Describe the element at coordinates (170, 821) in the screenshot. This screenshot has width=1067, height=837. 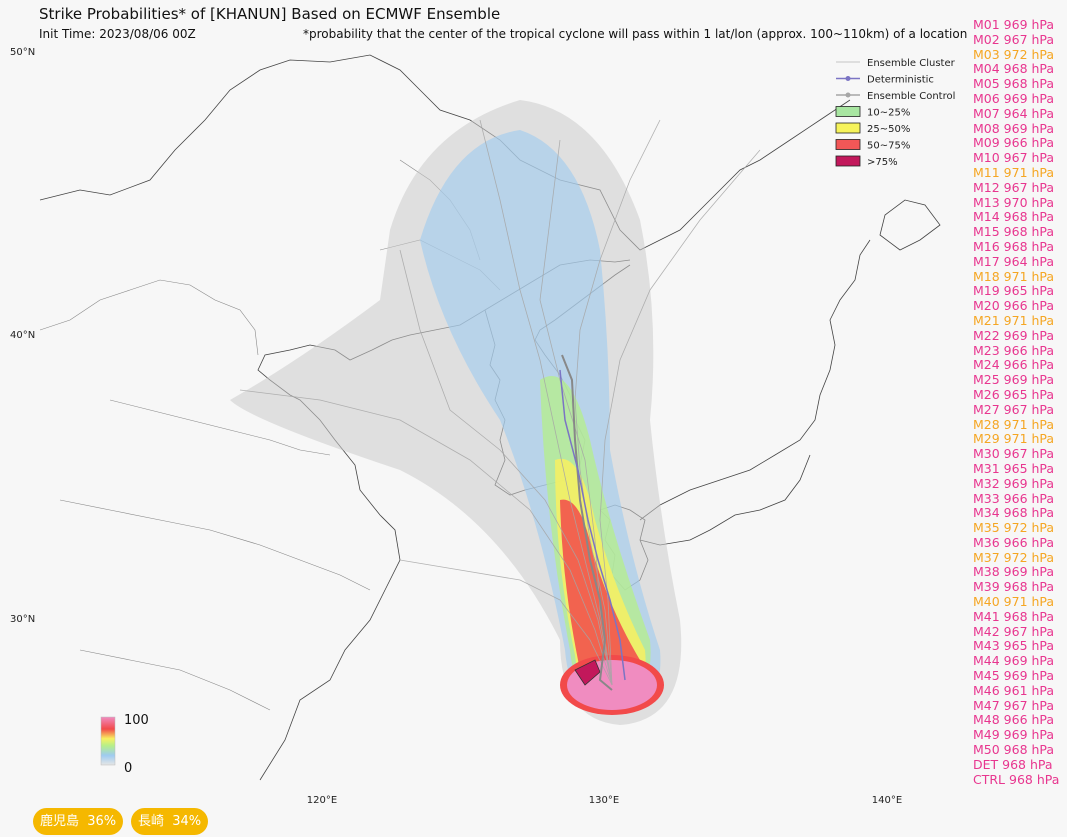
I see `location-badge: 長崎 34%` at that location.